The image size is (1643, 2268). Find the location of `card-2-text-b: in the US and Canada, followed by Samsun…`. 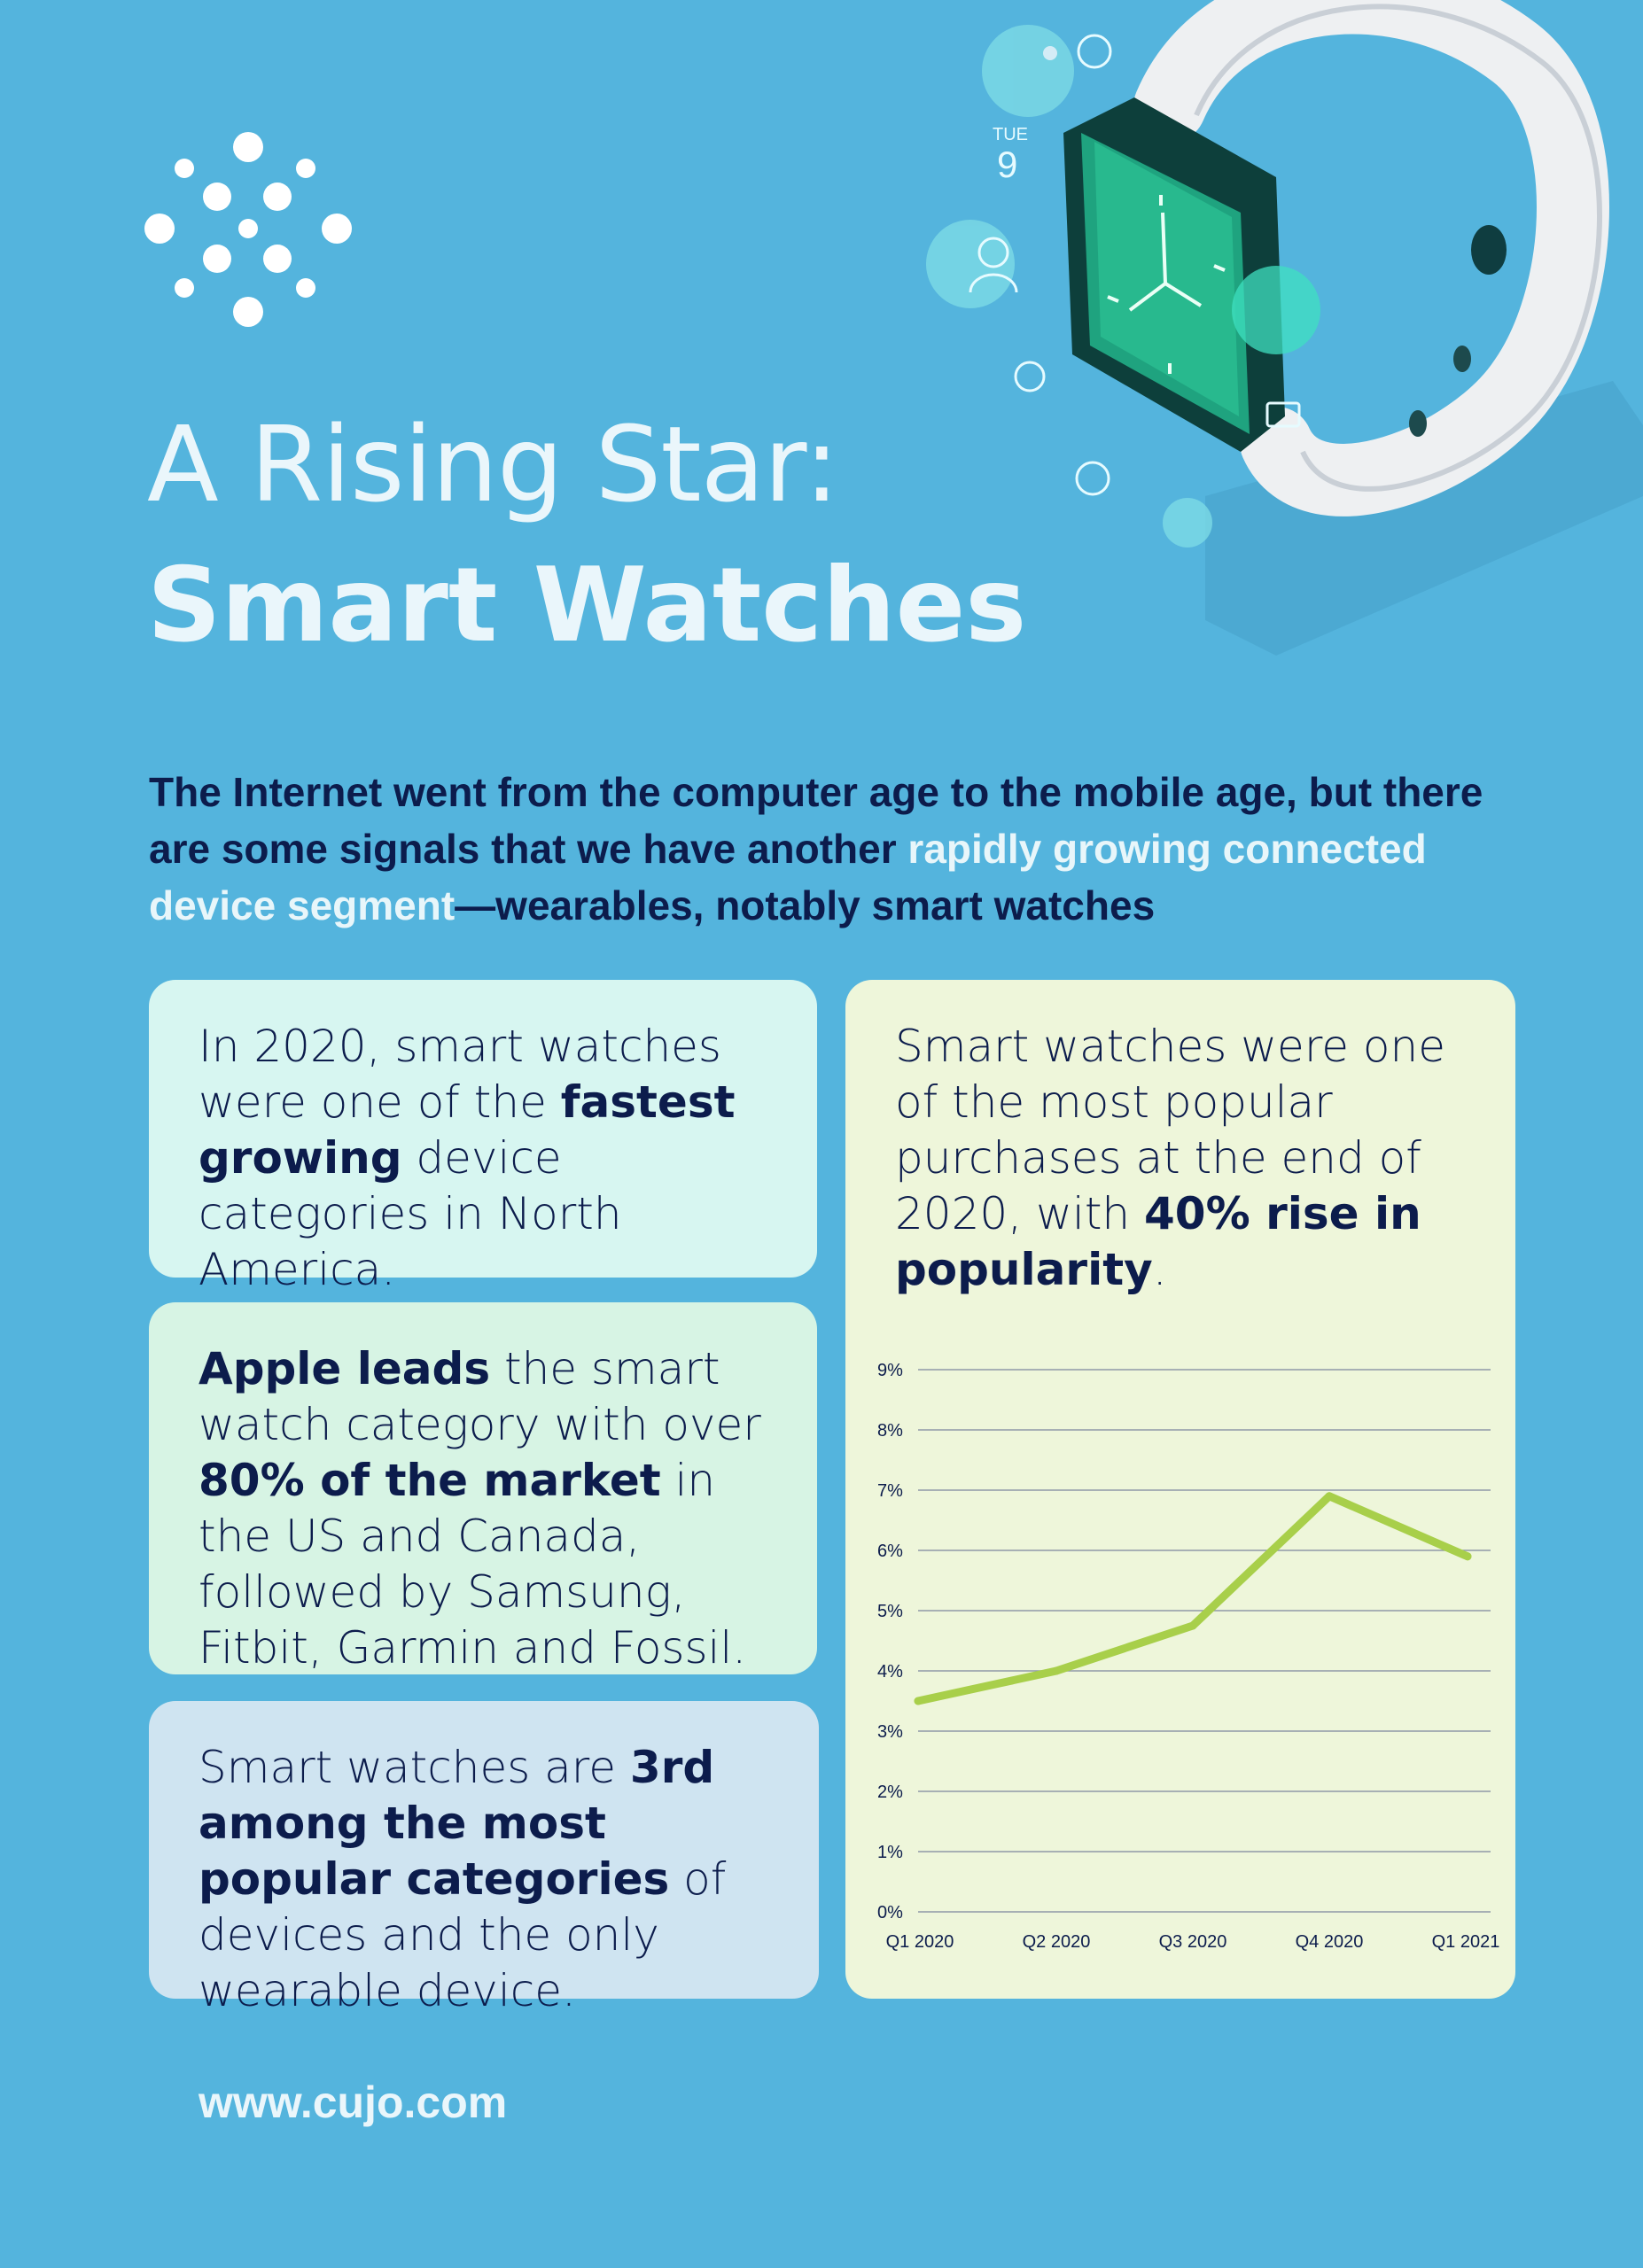

card-2-text-b: in the US and Canada, followed by Samsun… is located at coordinates (473, 1564).